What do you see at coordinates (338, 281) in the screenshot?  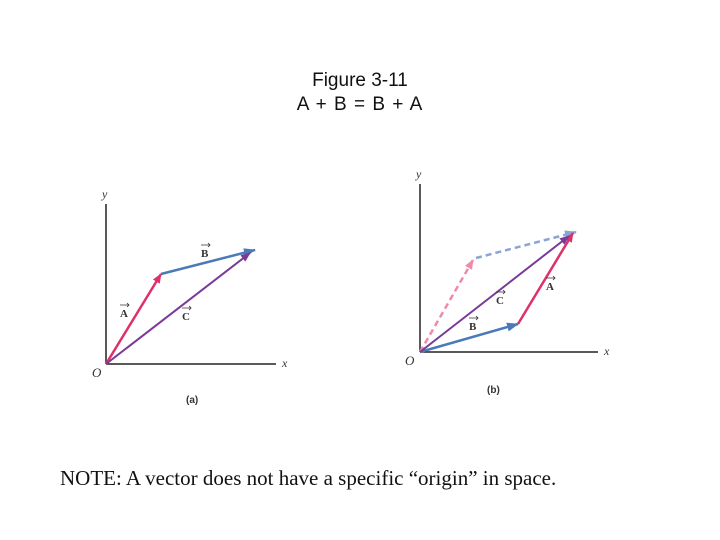 I see `label-arrows` at bounding box center [338, 281].